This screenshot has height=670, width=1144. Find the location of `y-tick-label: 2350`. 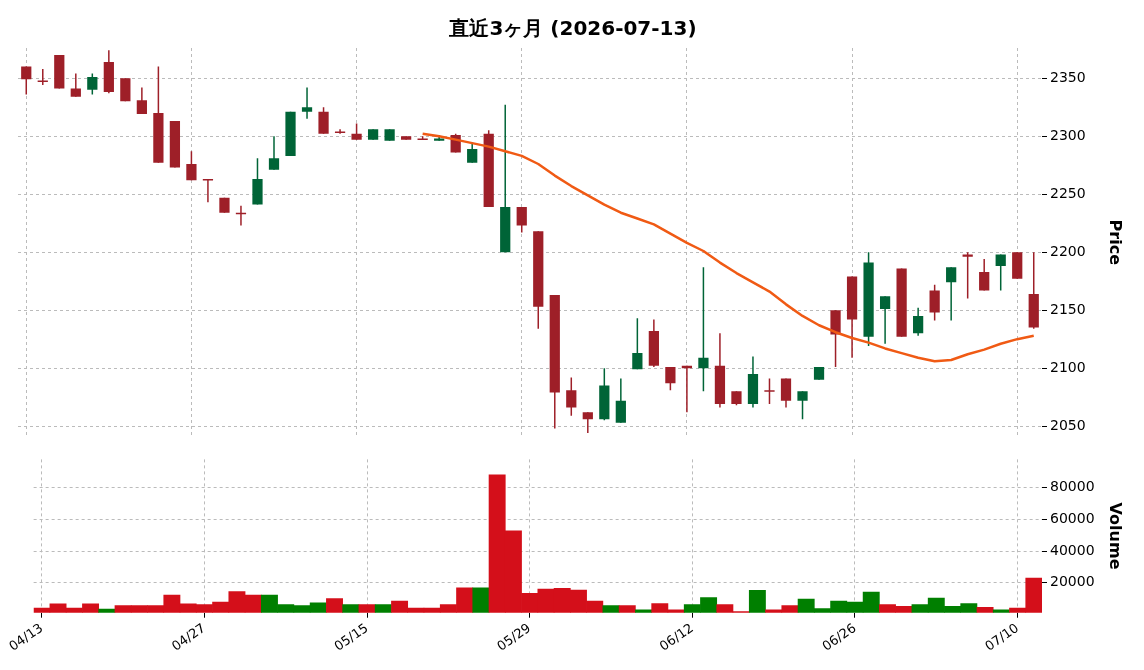

y-tick-label: 2350 is located at coordinates (1068, 76).